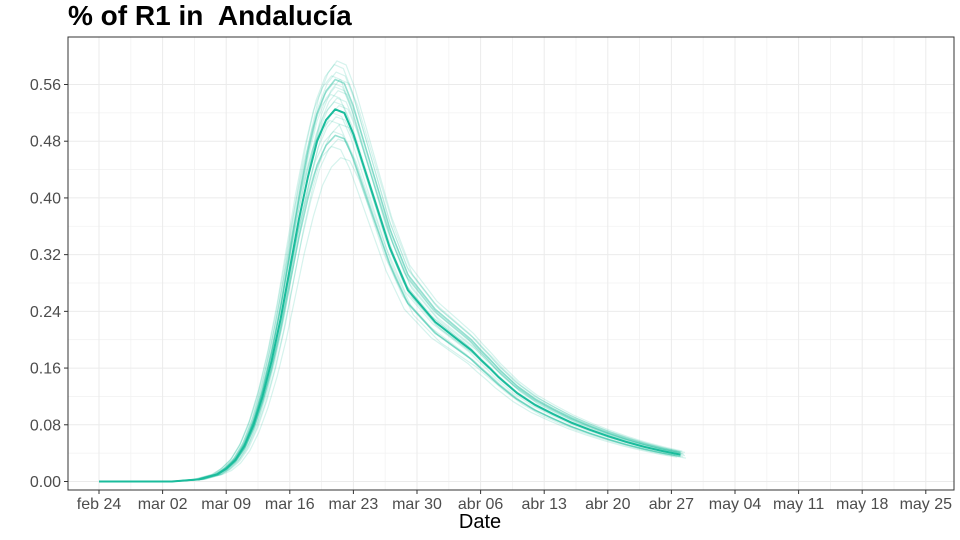  Describe the element at coordinates (45, 142) in the screenshot. I see `y-tick-label: 0.48` at that location.